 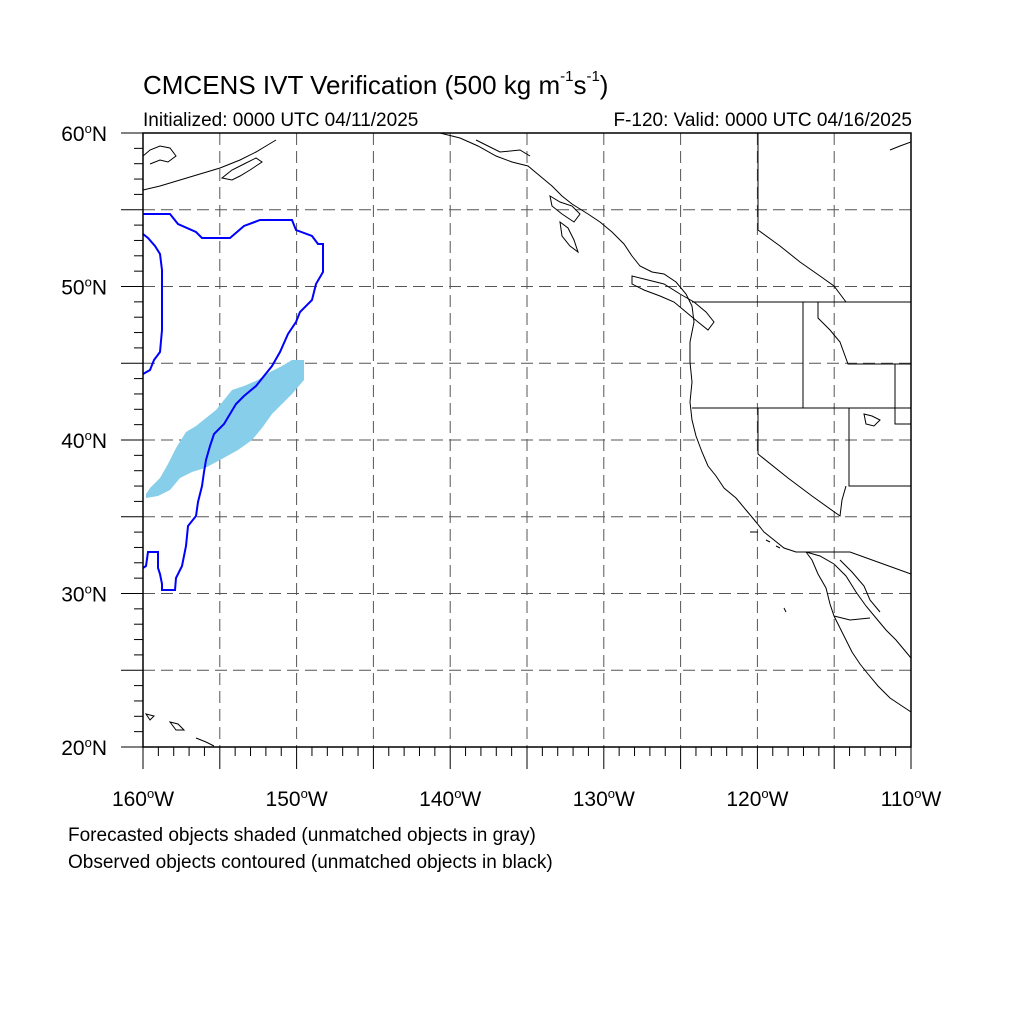 What do you see at coordinates (801, 377) in the screenshot?
I see `political-boundaries` at bounding box center [801, 377].